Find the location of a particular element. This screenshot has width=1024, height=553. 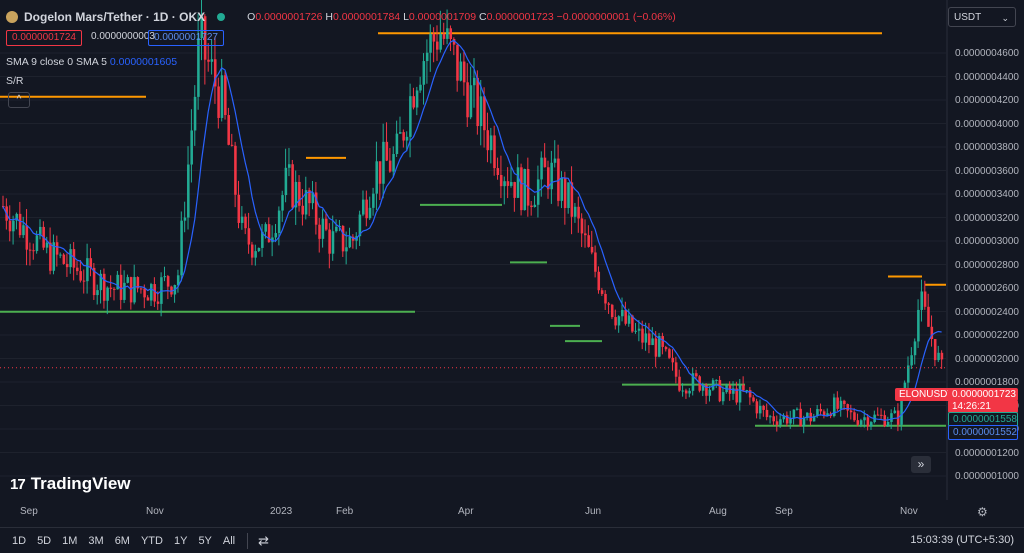

tradingview-logo: 17 TradingView is located at coordinates (70, 484).